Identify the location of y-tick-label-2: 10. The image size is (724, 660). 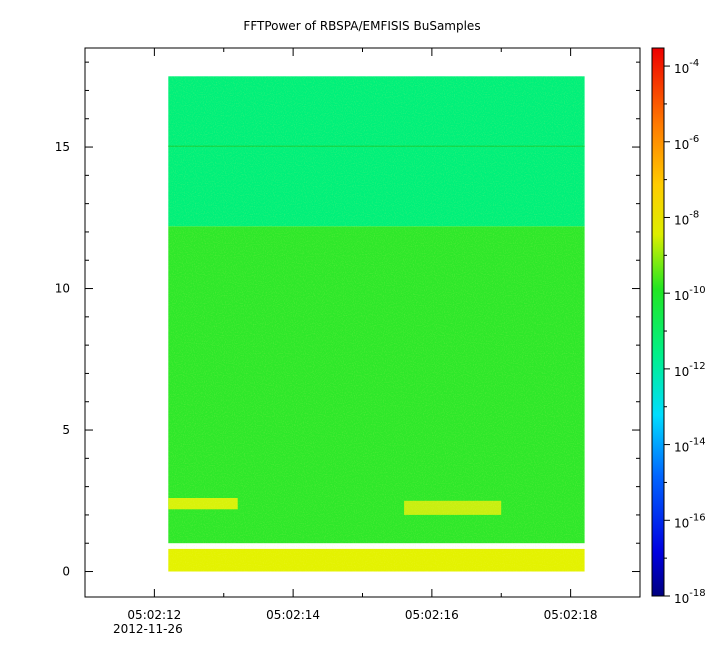
(62, 289).